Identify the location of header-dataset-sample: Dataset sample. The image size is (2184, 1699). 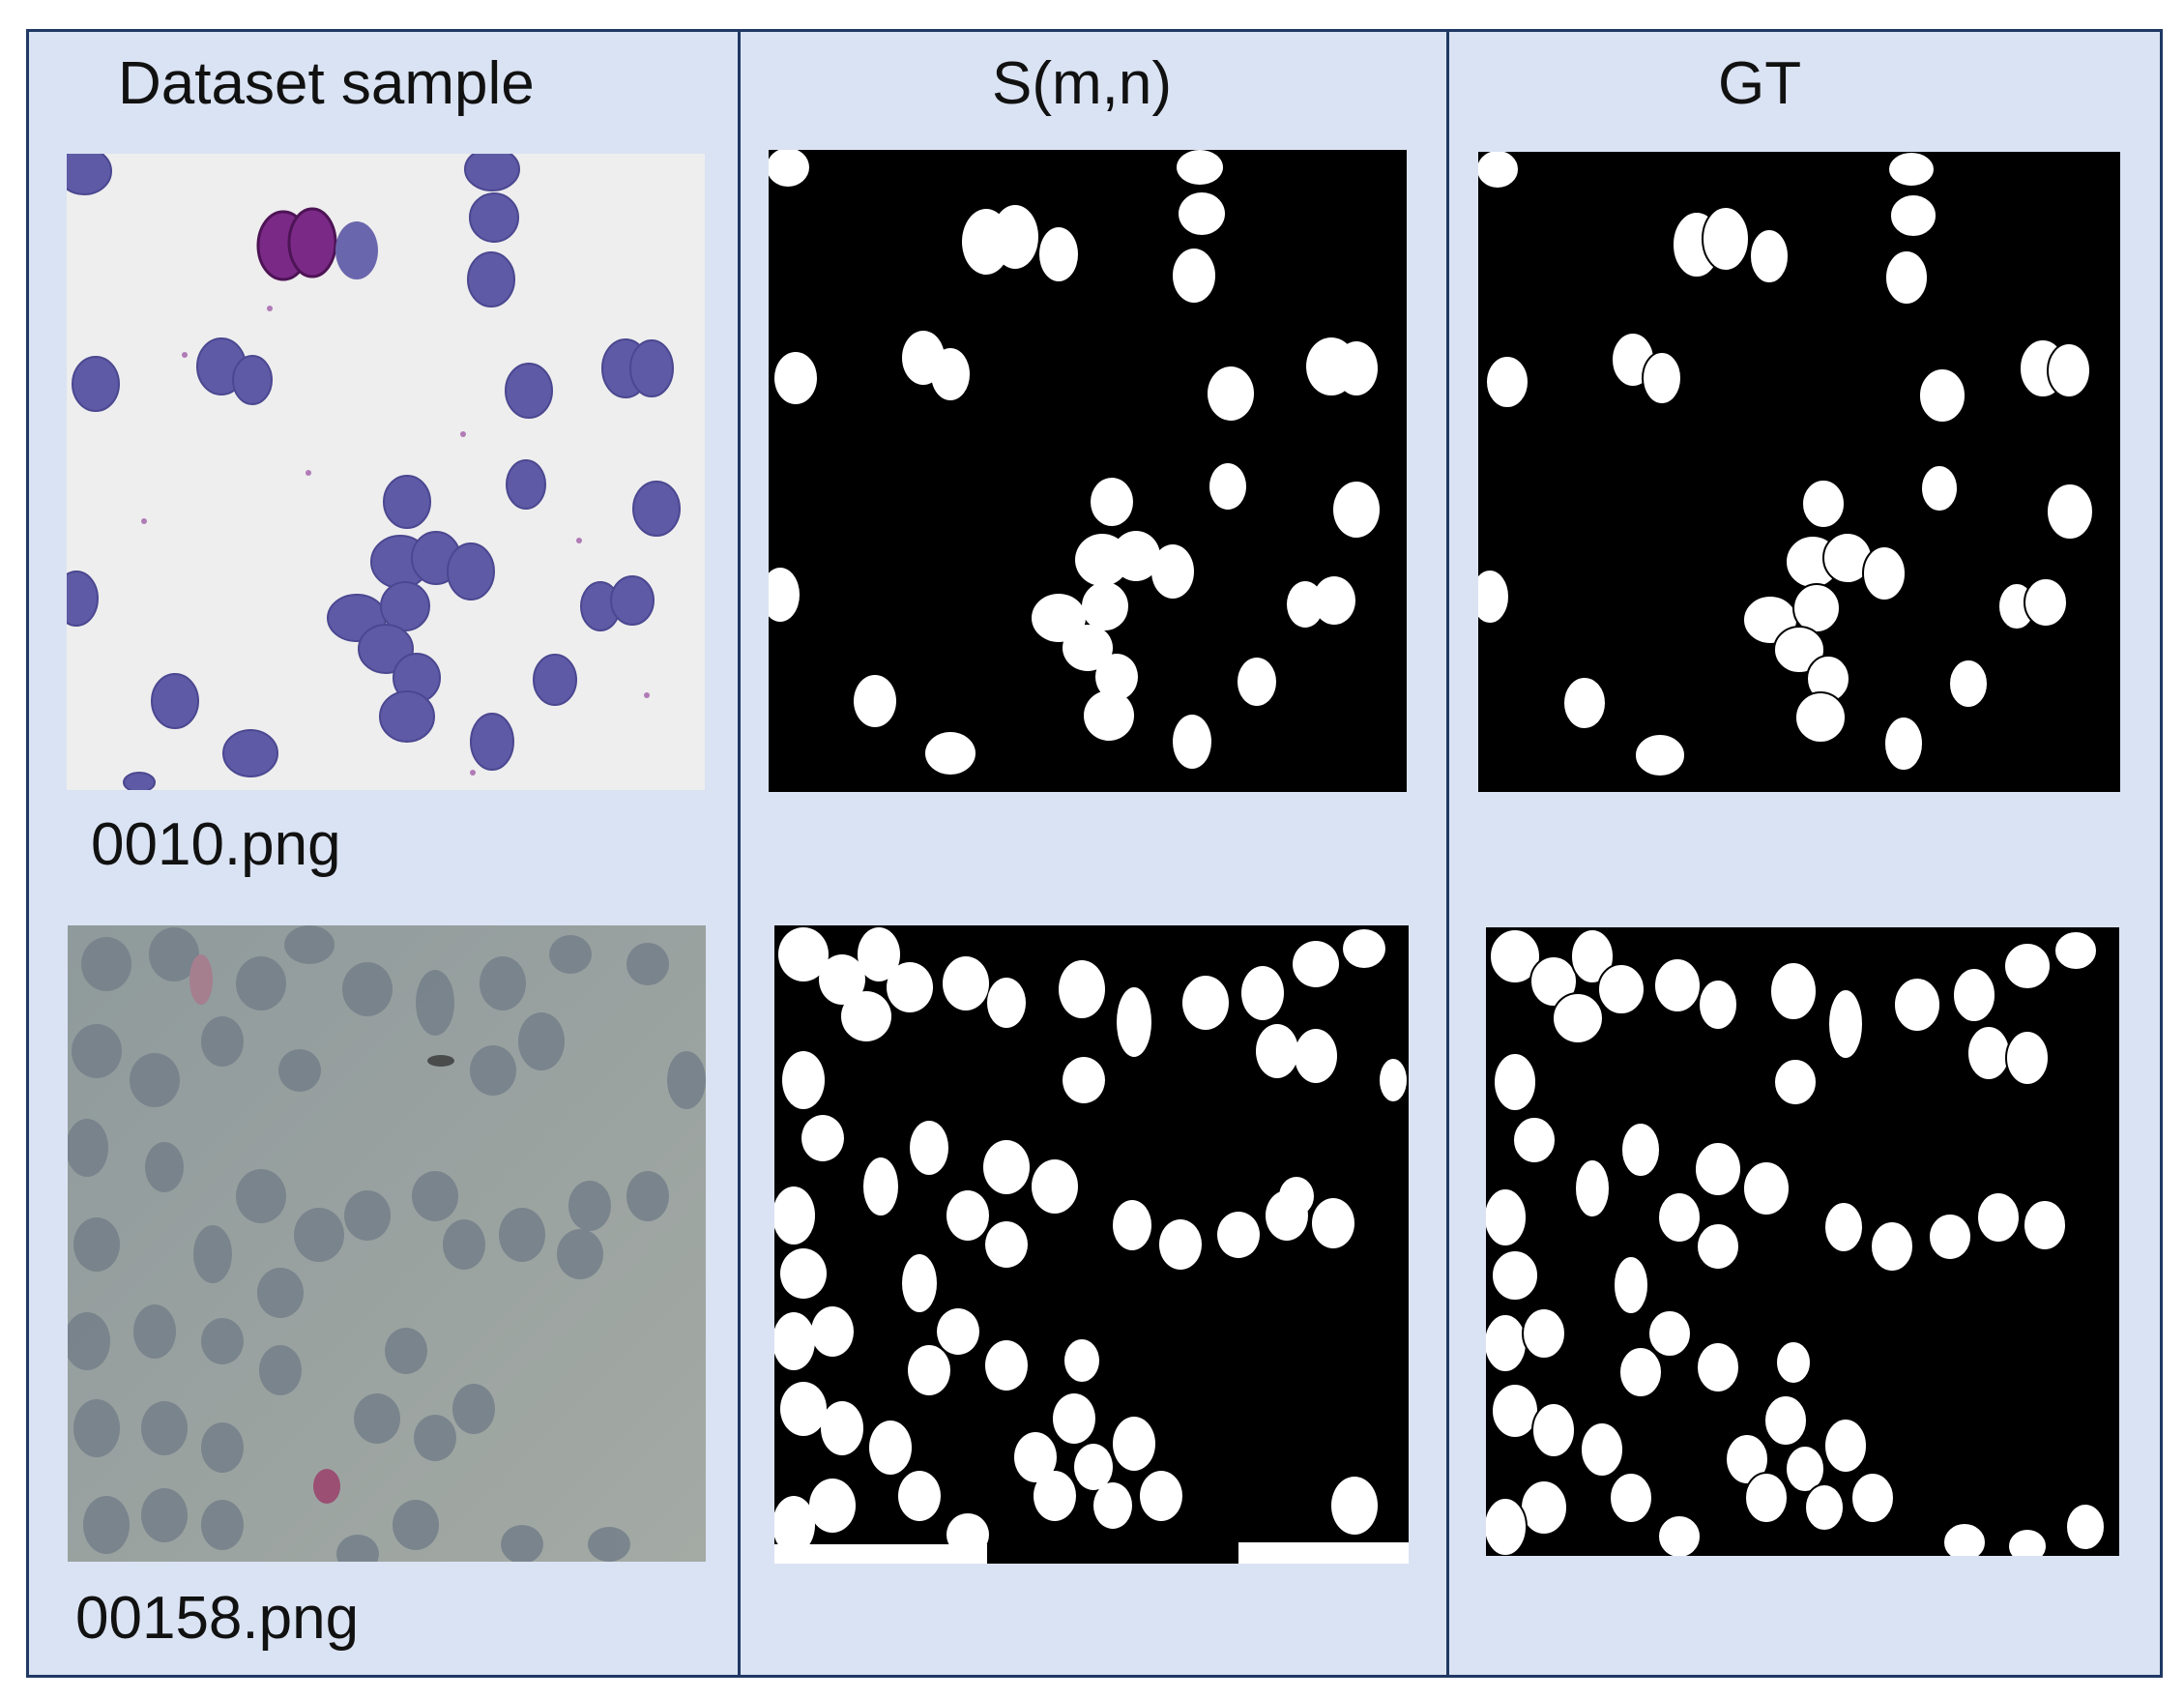
(327, 83).